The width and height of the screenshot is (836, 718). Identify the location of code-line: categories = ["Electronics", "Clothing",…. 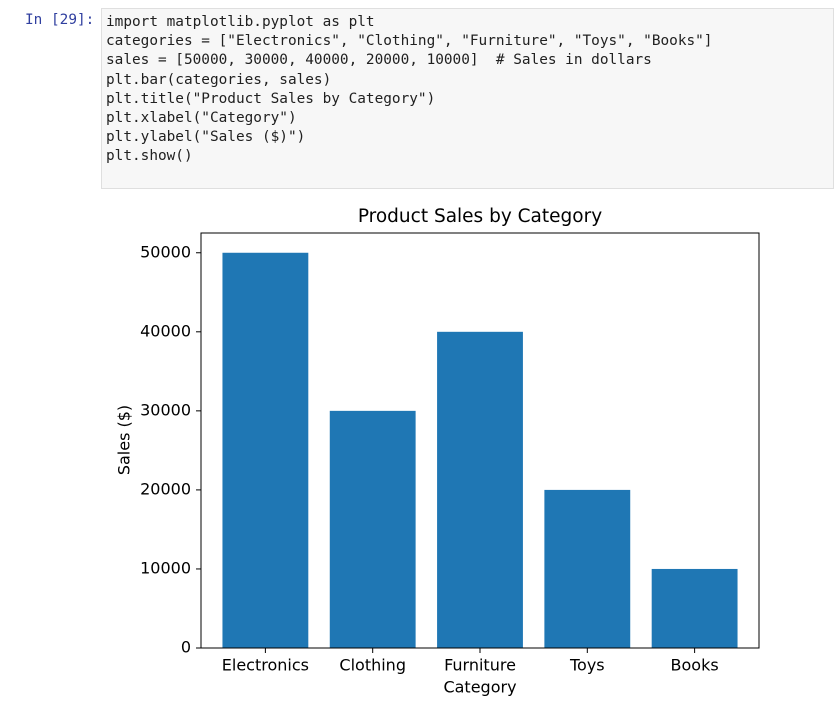
(409, 41).